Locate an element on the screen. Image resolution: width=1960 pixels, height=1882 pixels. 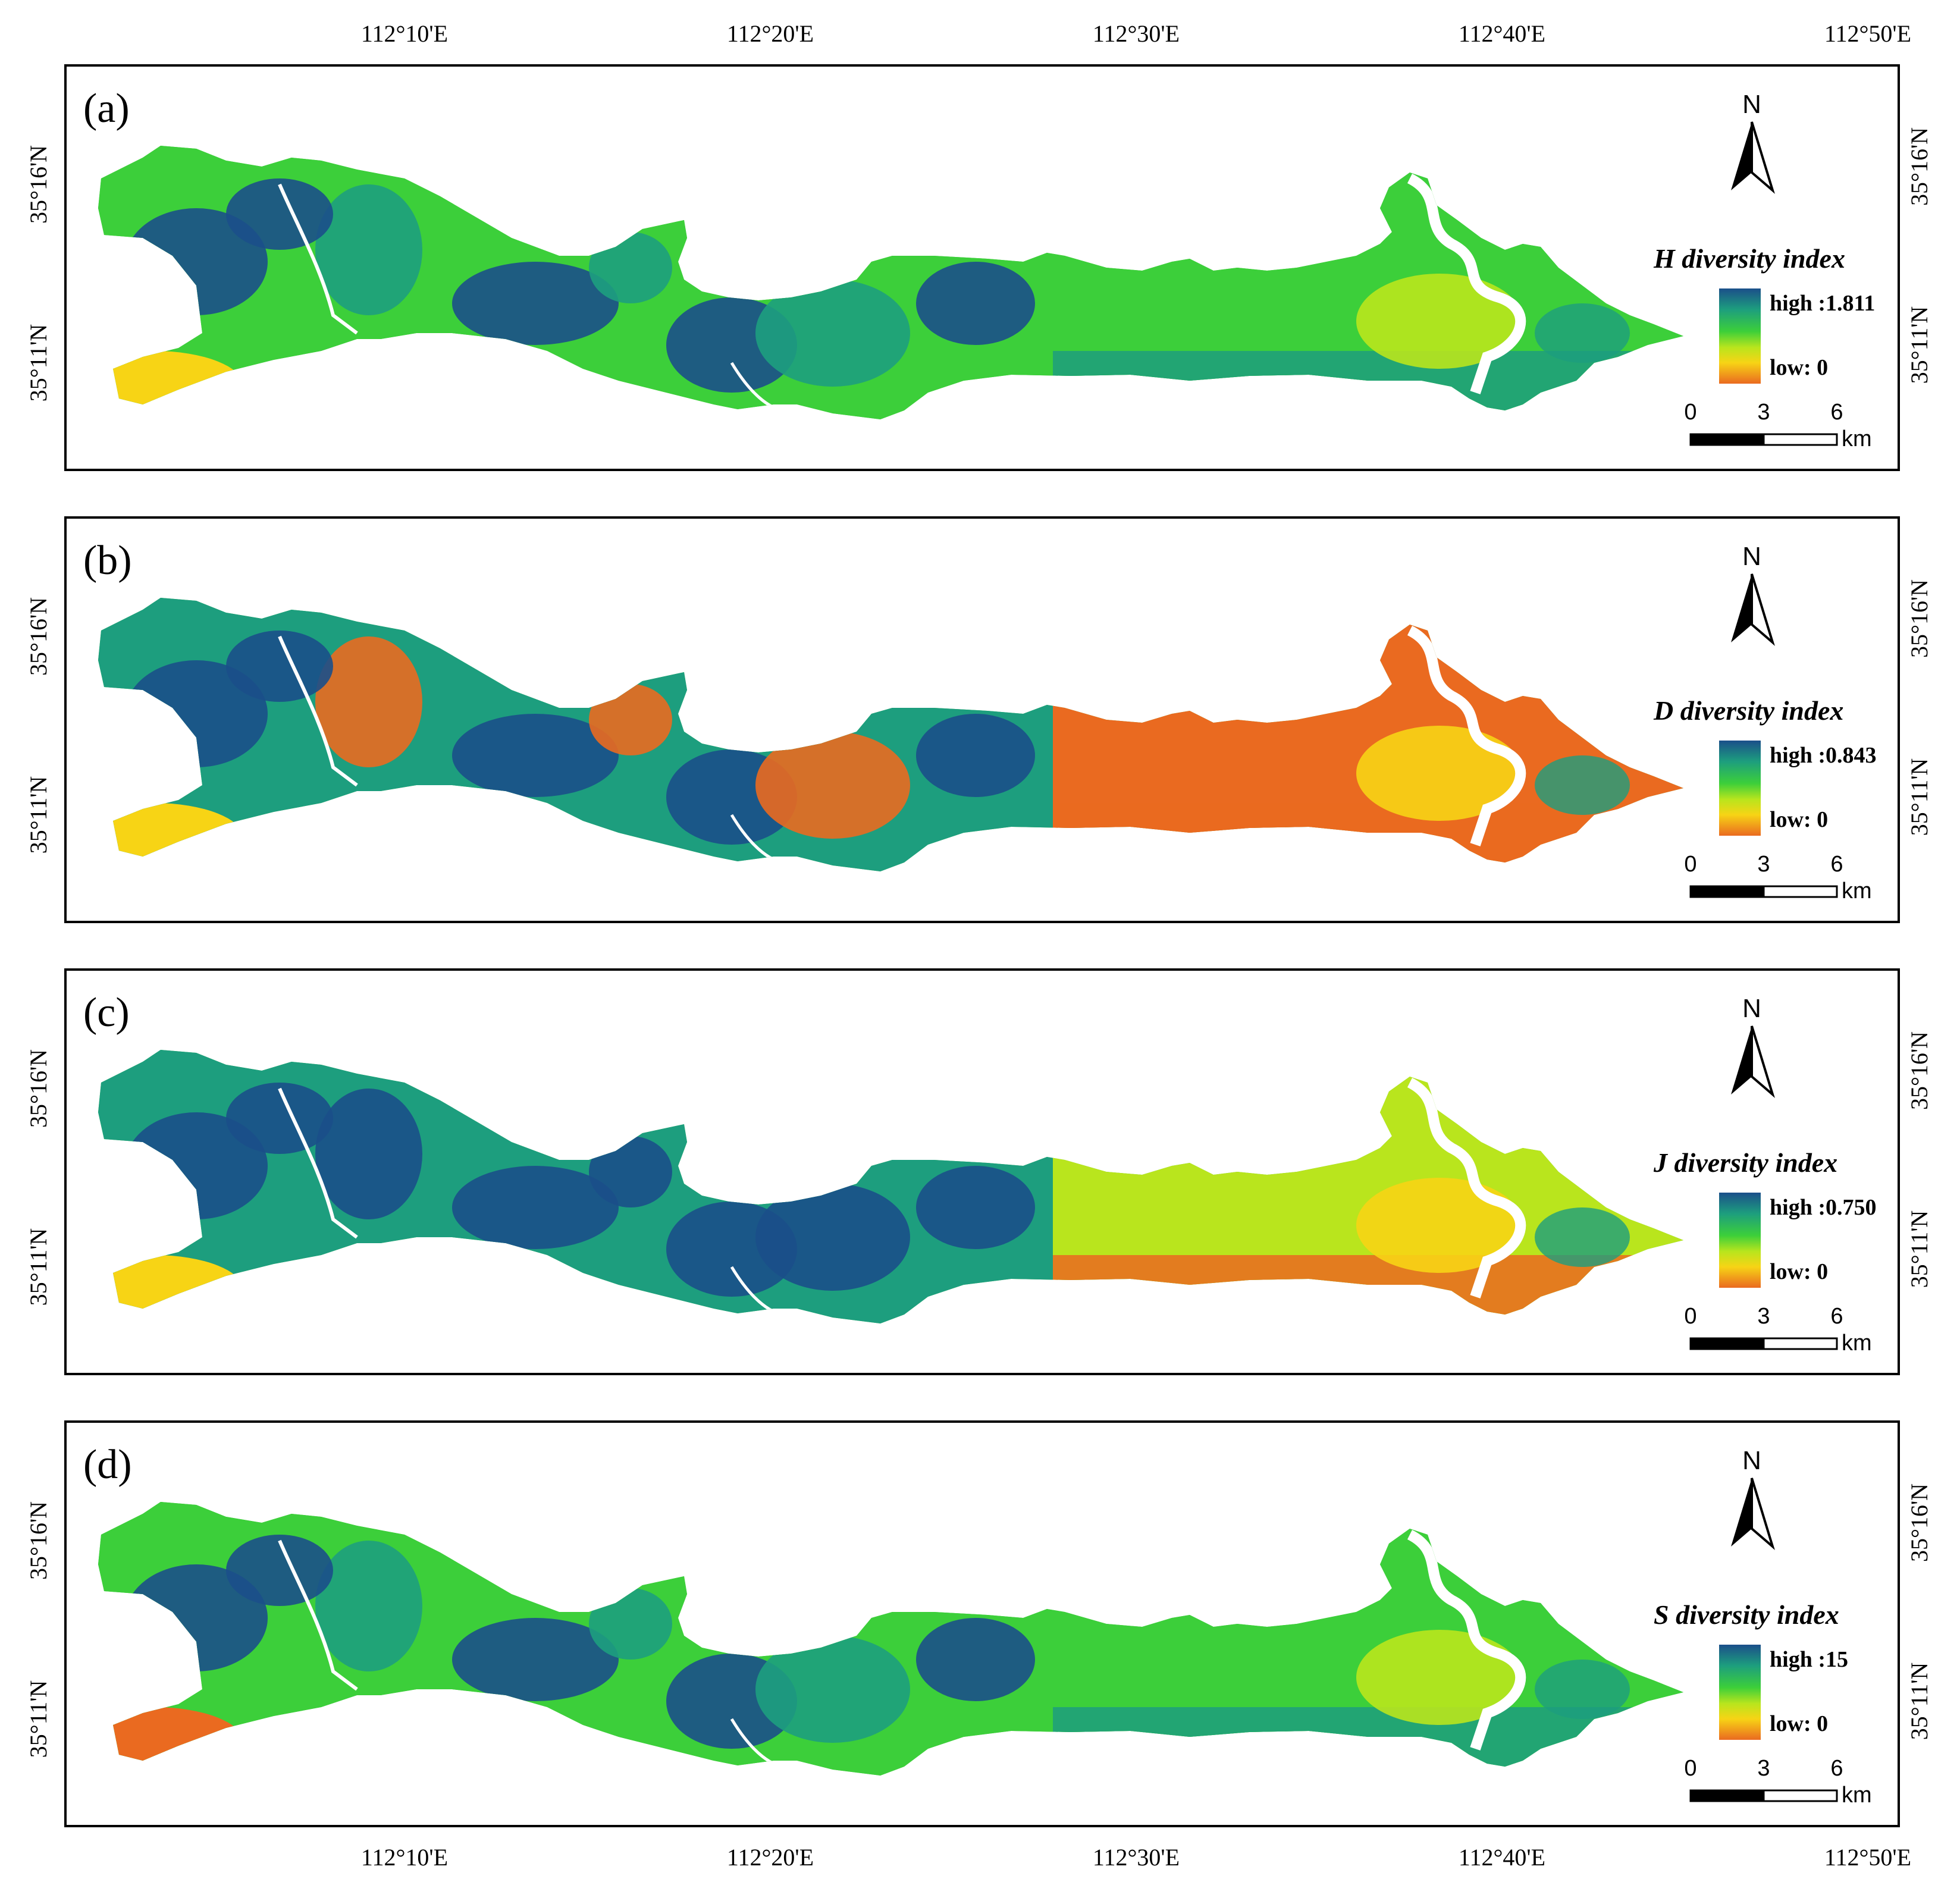
lon-label-top: 112°20'E is located at coordinates (770, 33).